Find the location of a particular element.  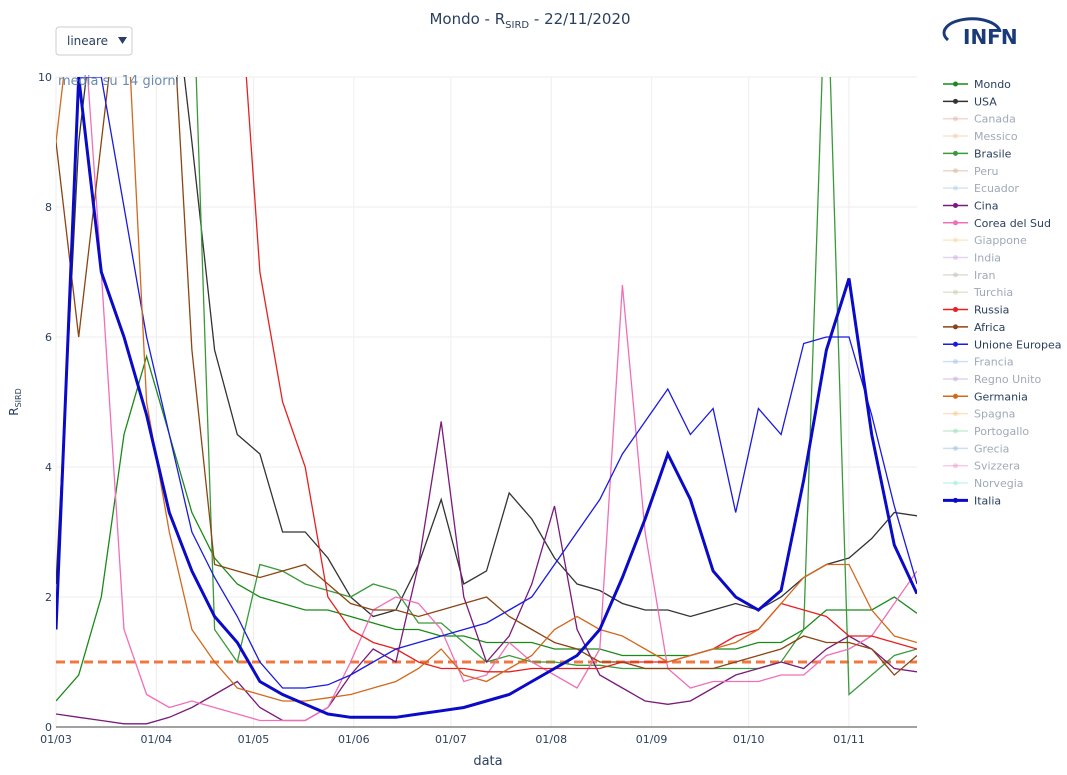

scale-dropdown-label: lineare is located at coordinates (87, 41).